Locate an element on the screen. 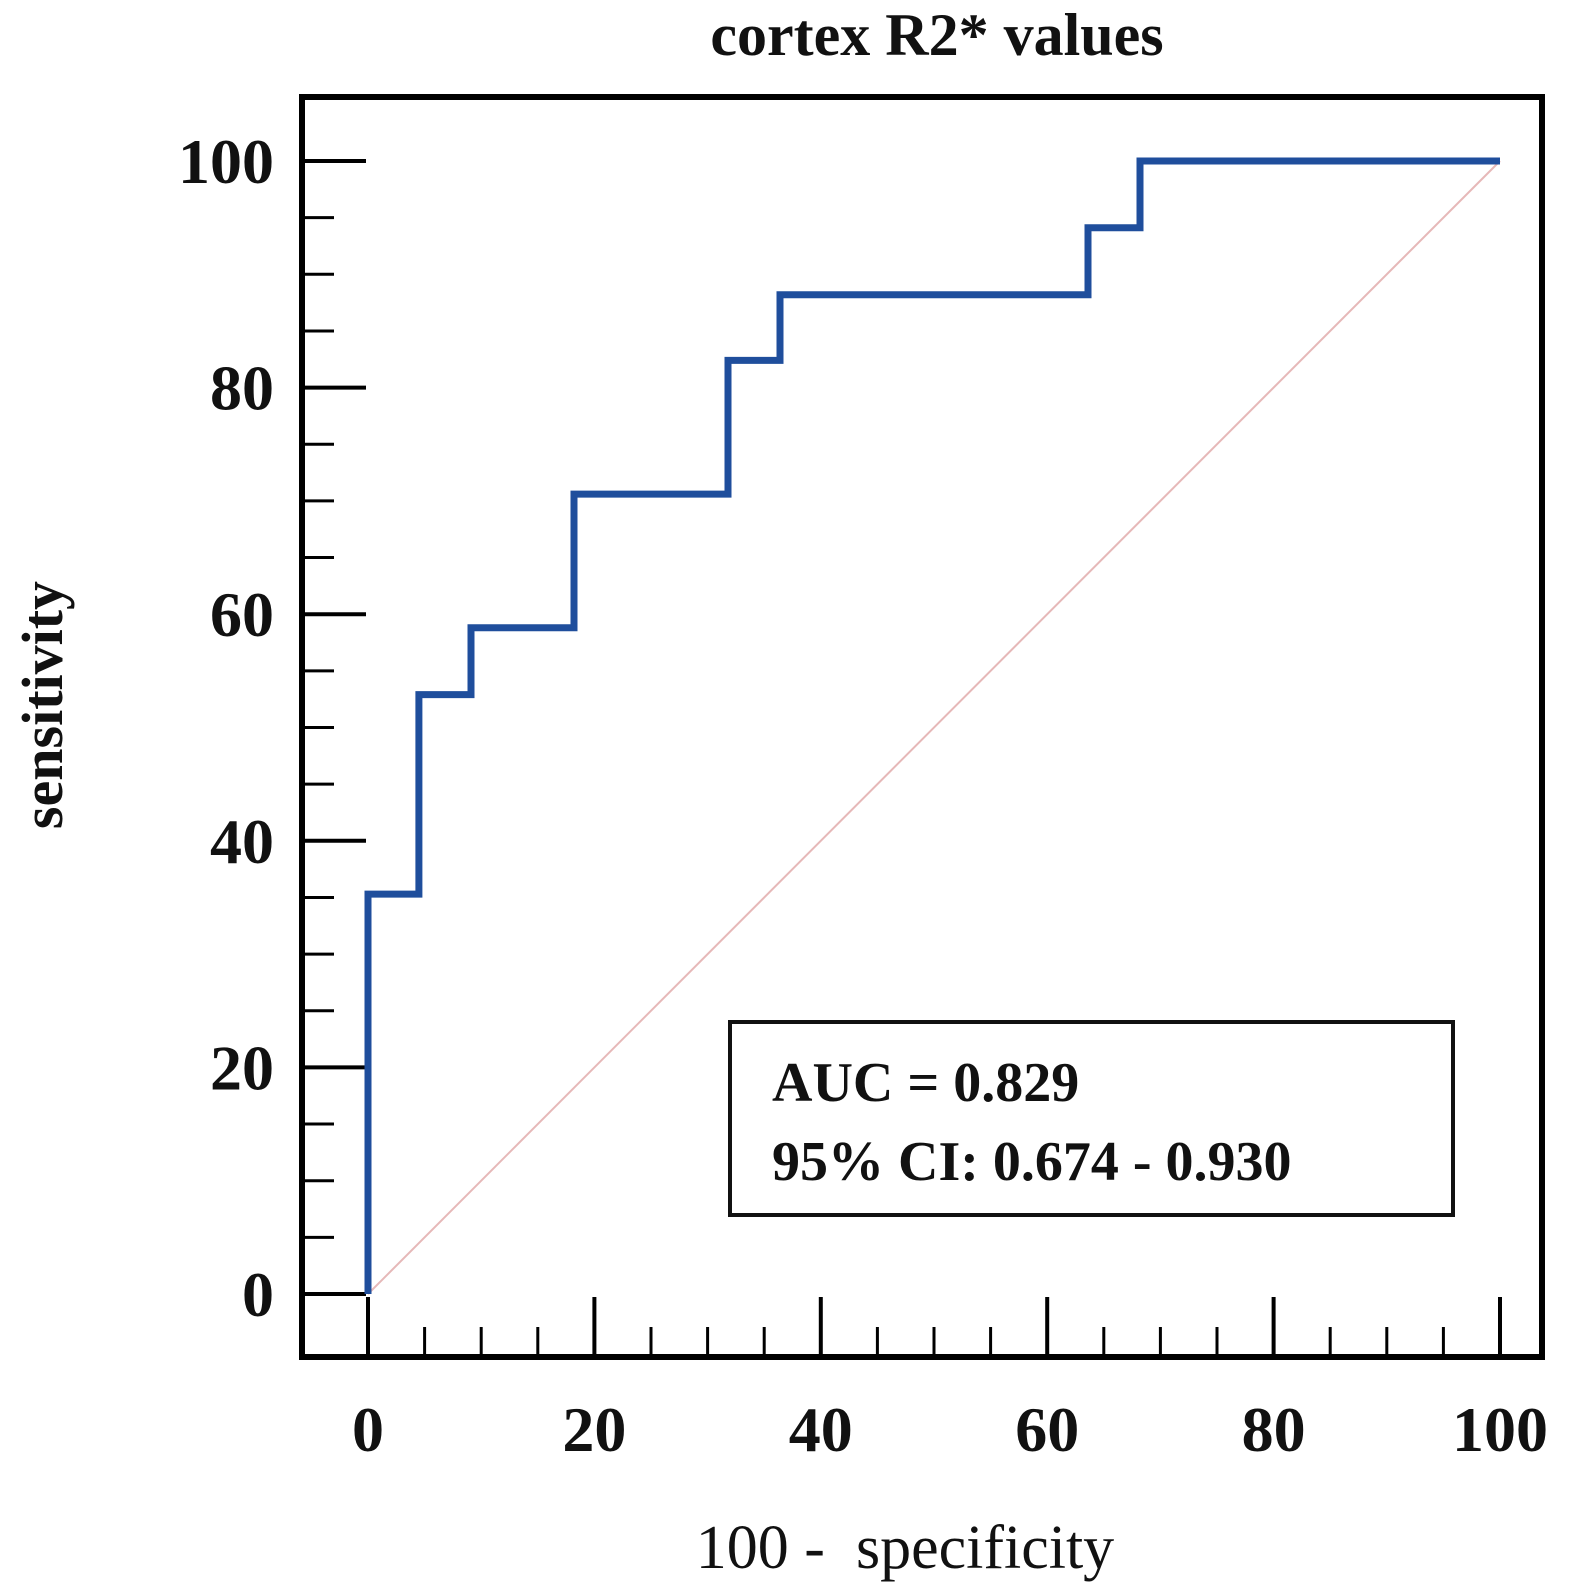 This screenshot has height=1592, width=1575. auc-annotation-box is located at coordinates (1091, 1118).